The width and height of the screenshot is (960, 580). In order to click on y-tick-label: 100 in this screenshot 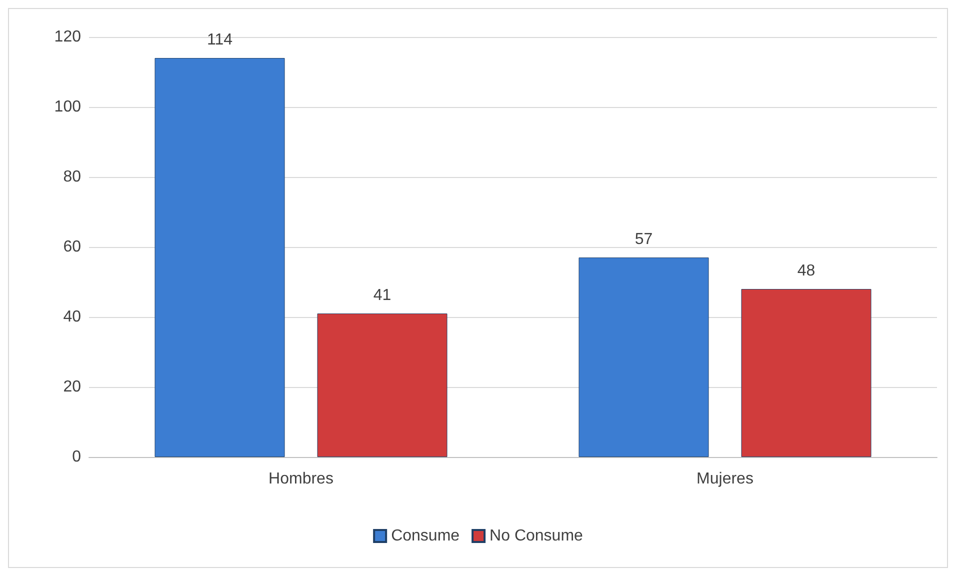, I will do `click(68, 107)`.